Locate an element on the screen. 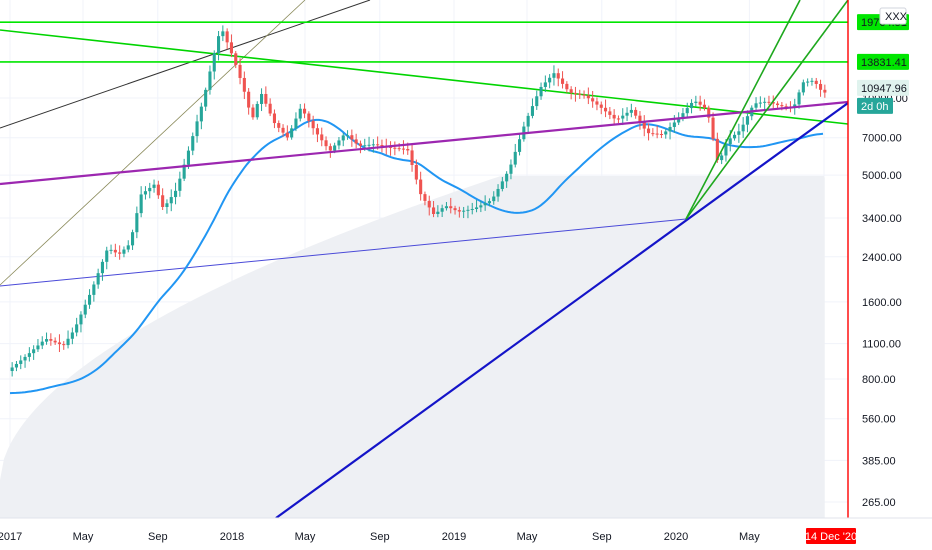  price-label-text: 13831.41 is located at coordinates (884, 63).